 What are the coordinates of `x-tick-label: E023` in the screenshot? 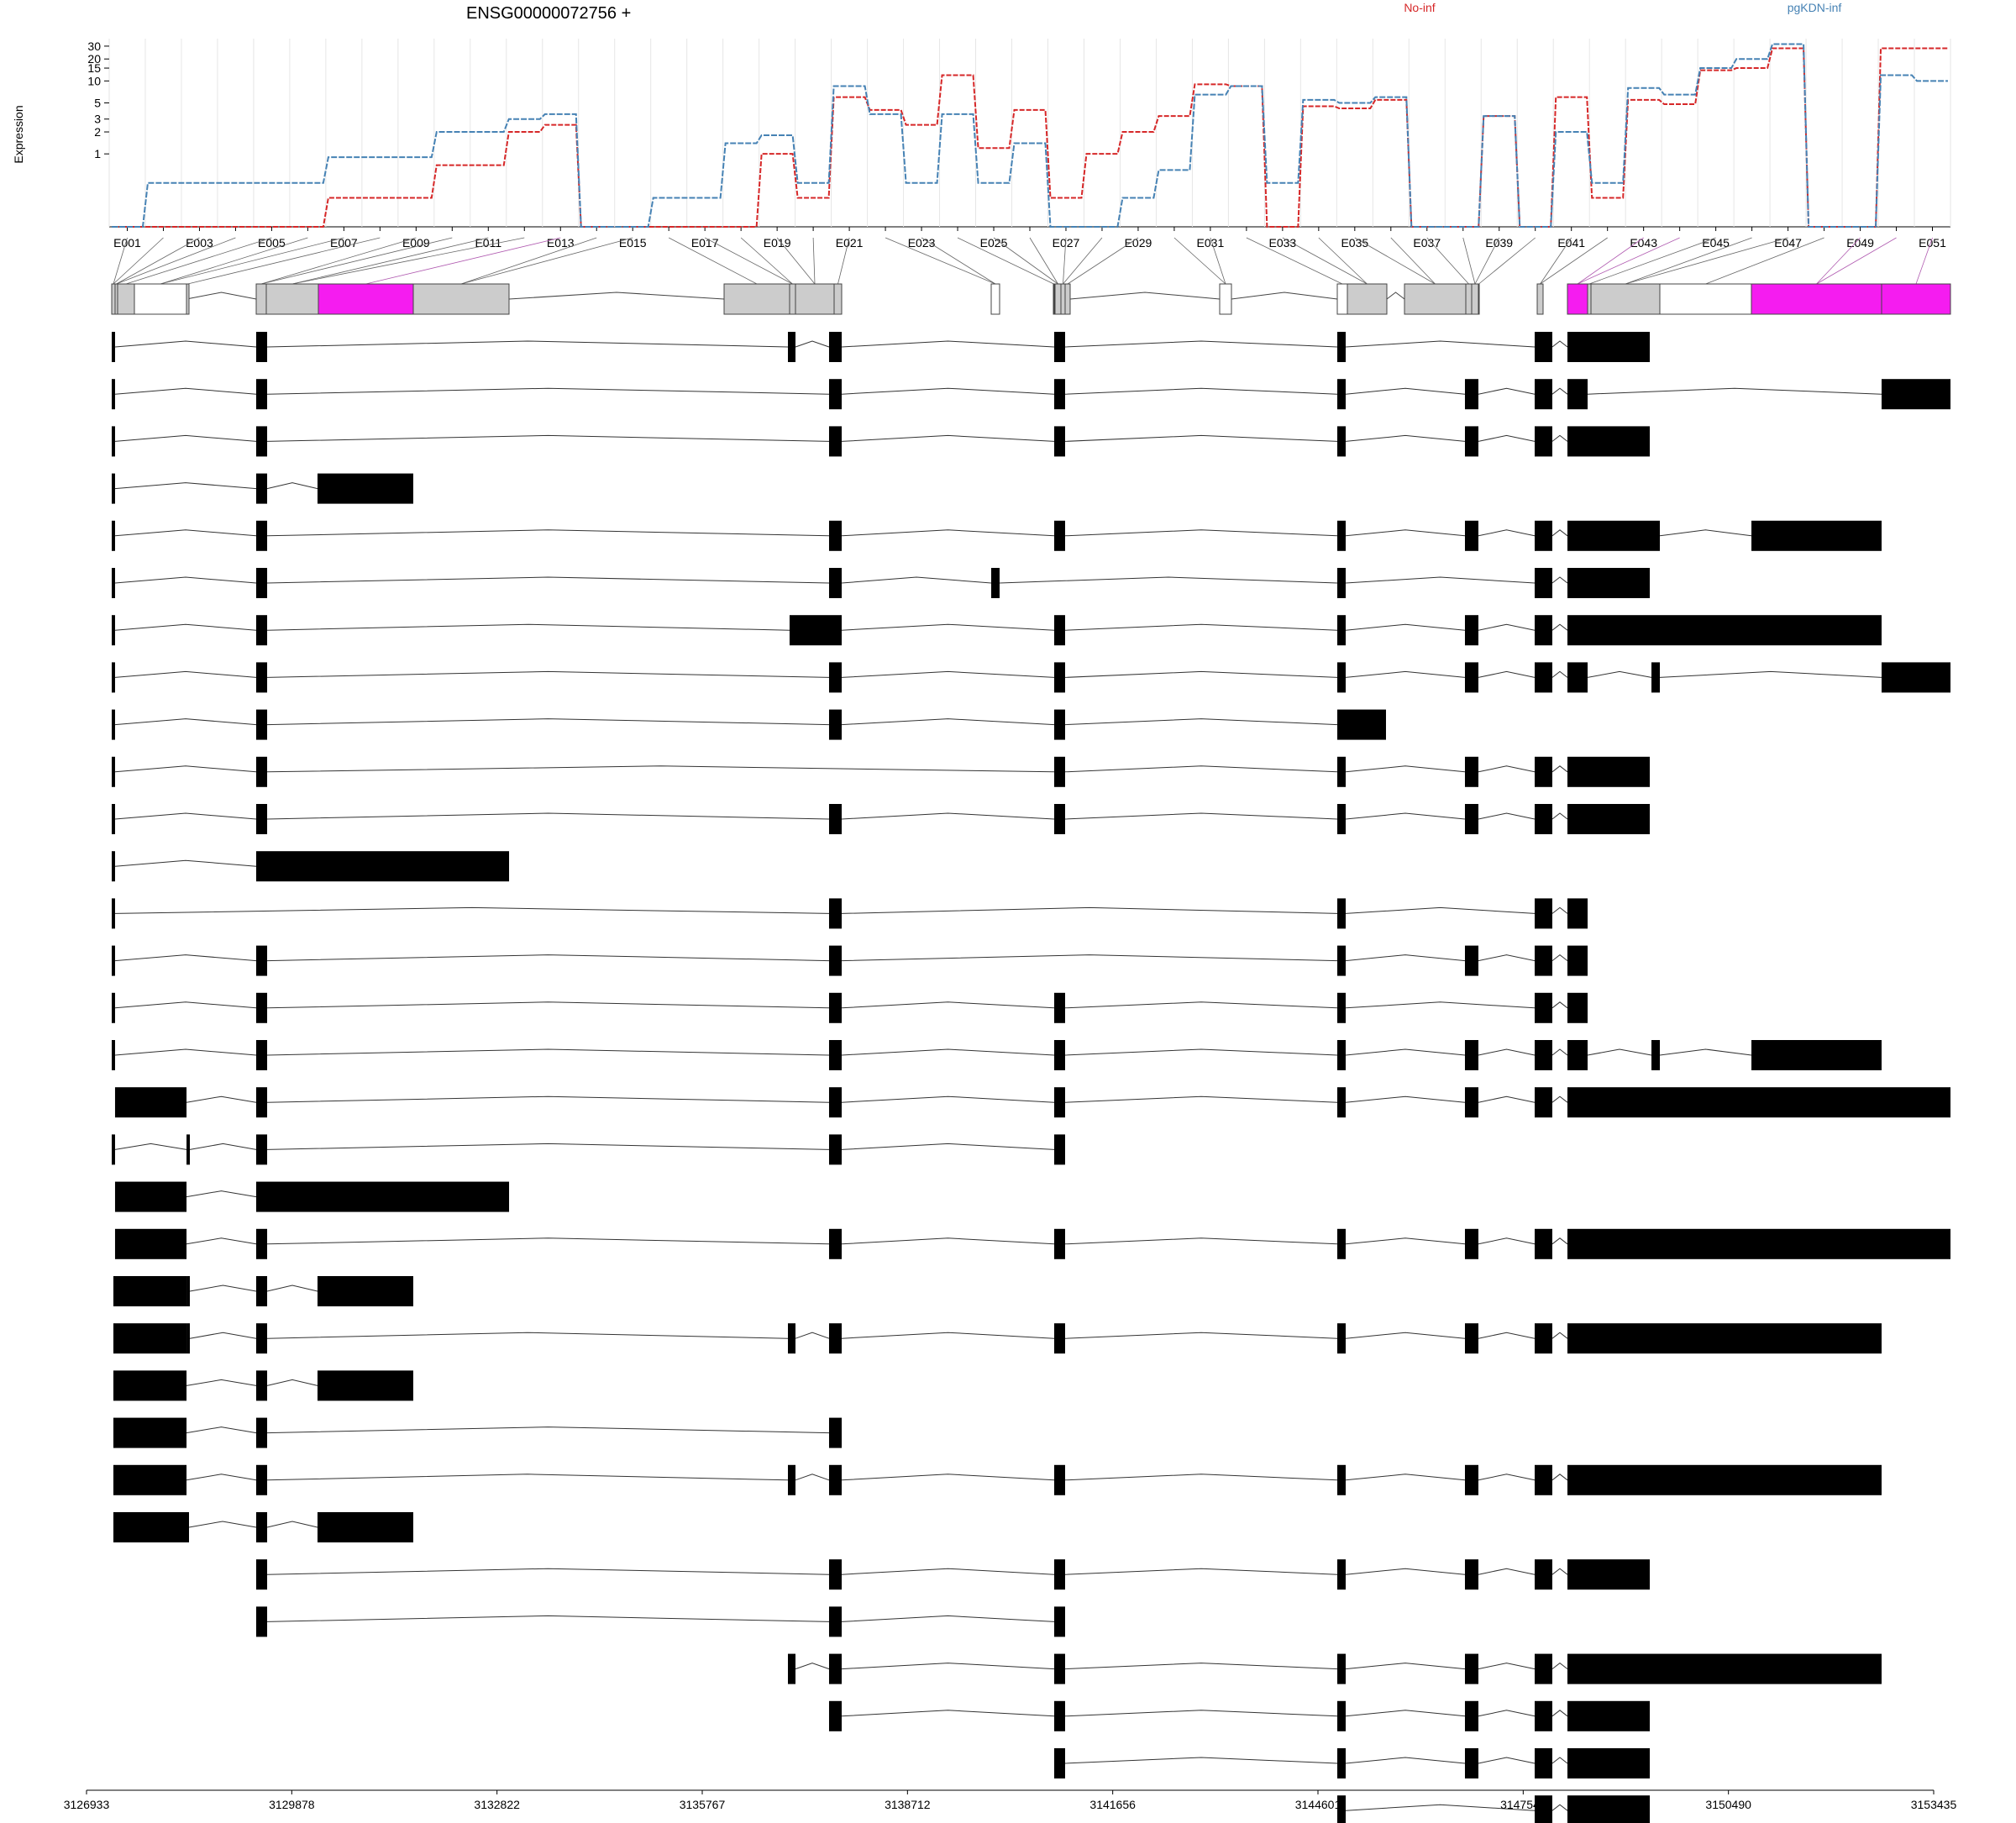 It's located at (922, 243).